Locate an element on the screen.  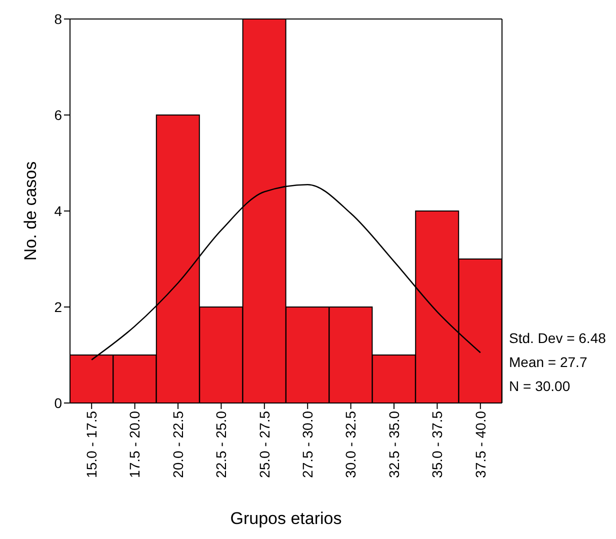
x-tick-label: 22.5 - 25.0 is located at coordinates (221, 444).